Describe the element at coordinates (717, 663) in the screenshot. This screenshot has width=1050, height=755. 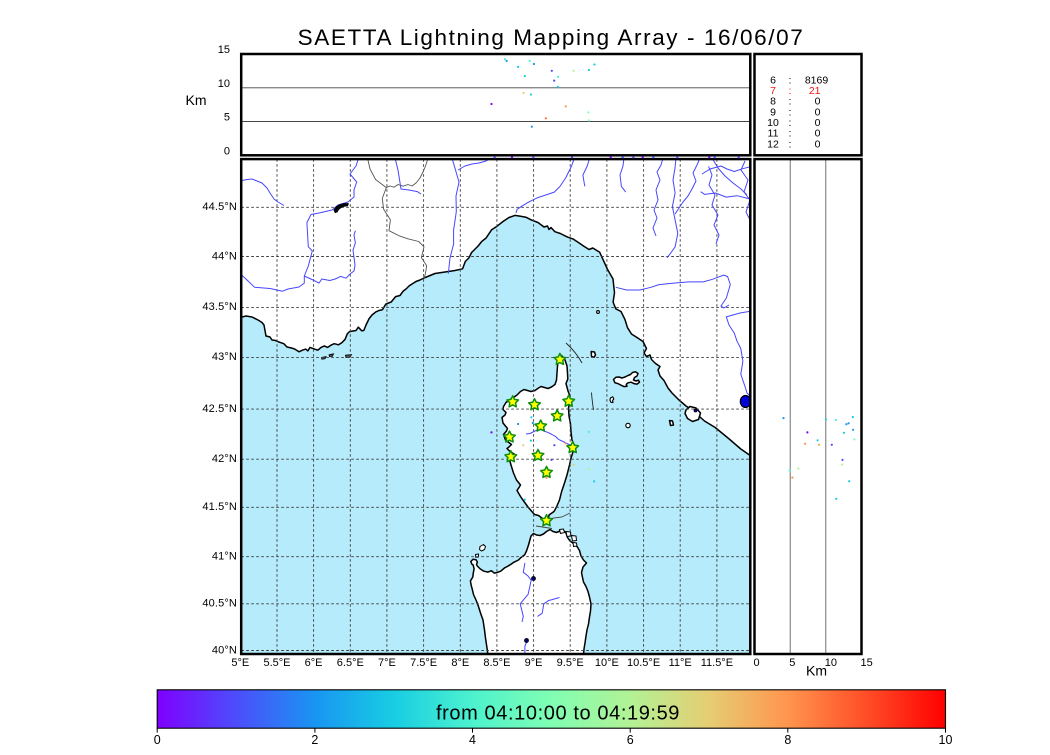
I see `svg-text: 11.5°E` at that location.